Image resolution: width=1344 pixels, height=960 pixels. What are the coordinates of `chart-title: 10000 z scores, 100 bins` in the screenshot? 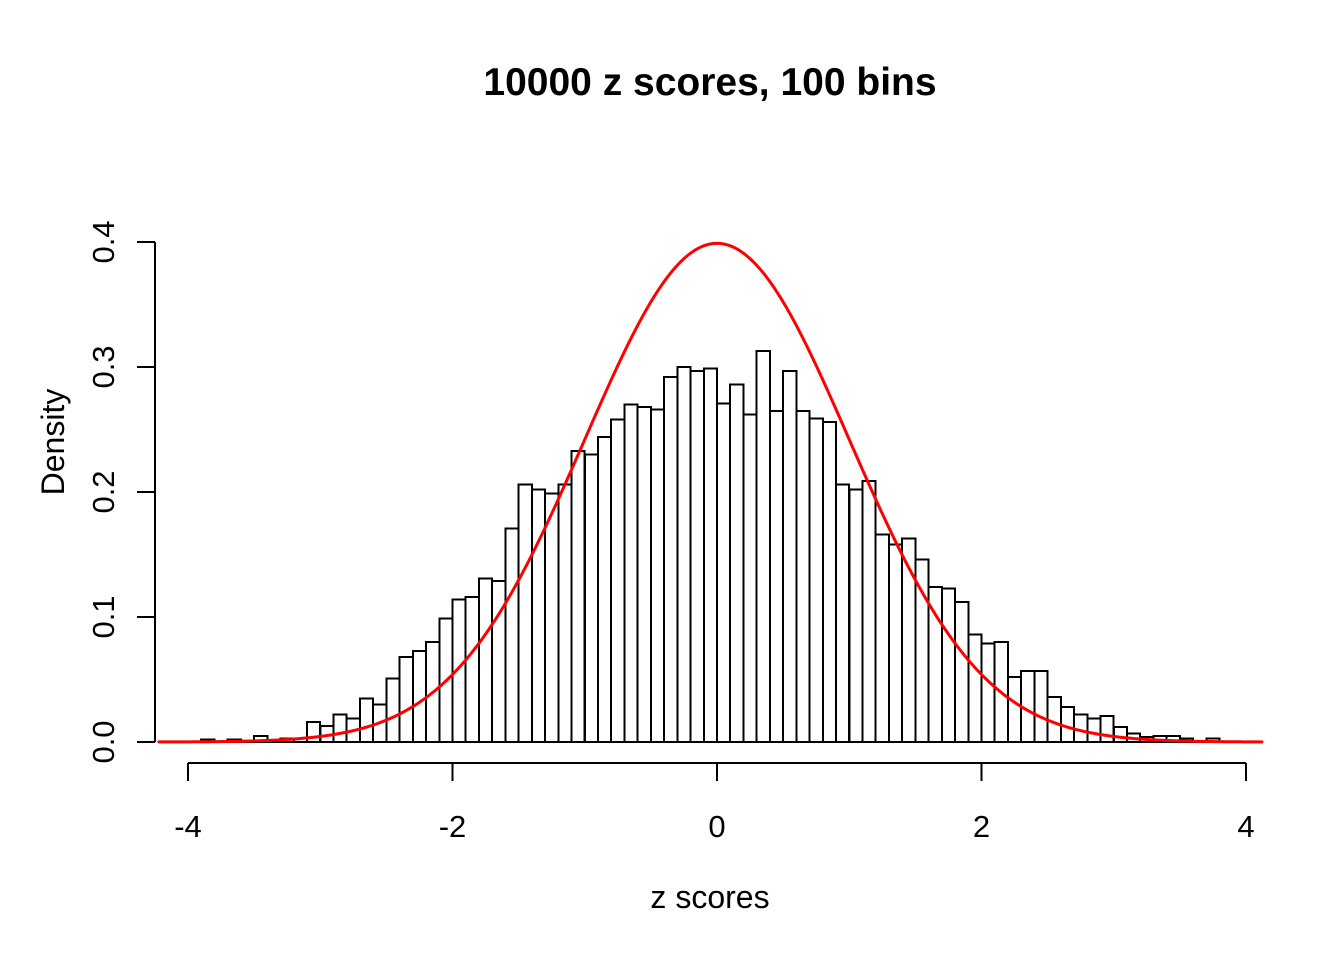 It's located at (709, 82).